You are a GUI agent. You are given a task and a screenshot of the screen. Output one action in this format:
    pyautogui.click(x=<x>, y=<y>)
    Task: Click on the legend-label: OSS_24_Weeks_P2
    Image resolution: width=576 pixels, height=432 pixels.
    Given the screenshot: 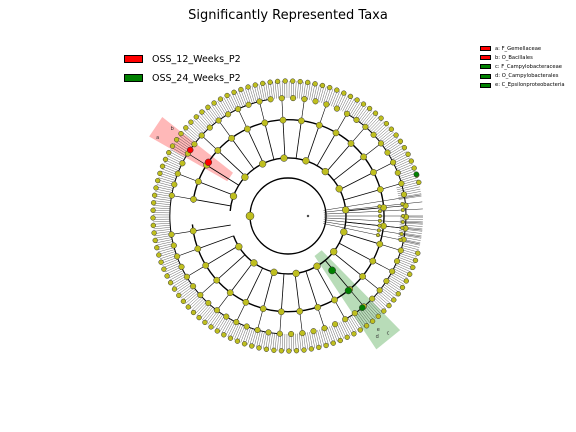 What is the action you would take?
    pyautogui.click(x=196, y=78)
    